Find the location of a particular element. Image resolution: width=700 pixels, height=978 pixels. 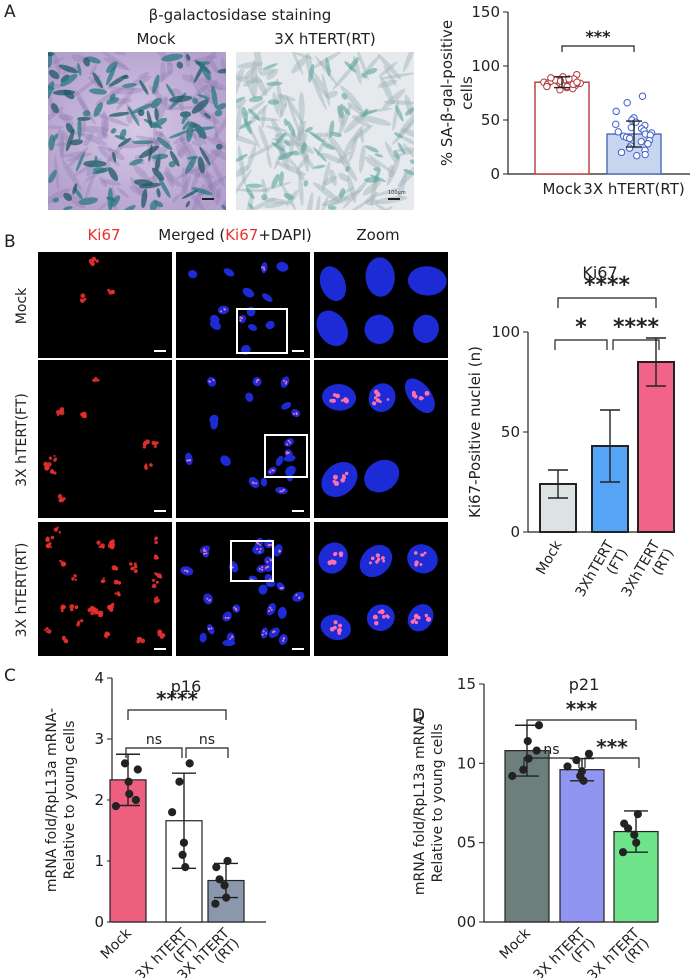

row-label-mock-wrap: Mock is located at coordinates (22, 306).